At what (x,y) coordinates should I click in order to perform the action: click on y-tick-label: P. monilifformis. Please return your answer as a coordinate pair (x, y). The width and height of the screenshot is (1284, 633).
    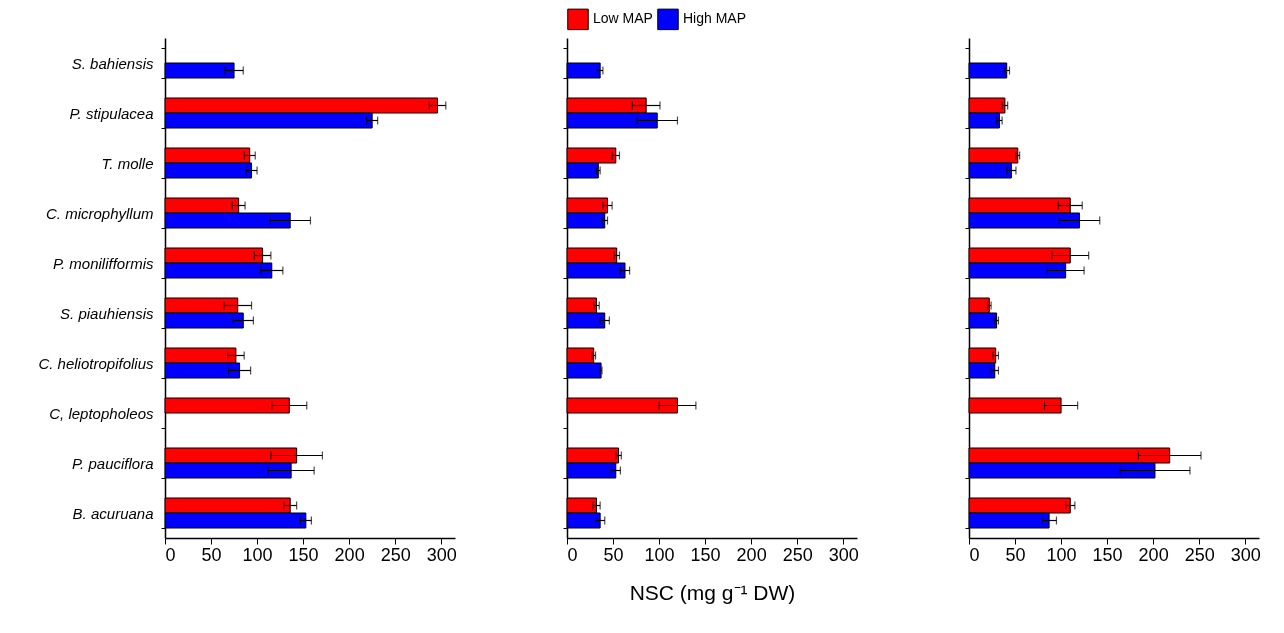
    Looking at the image, I should click on (103, 263).